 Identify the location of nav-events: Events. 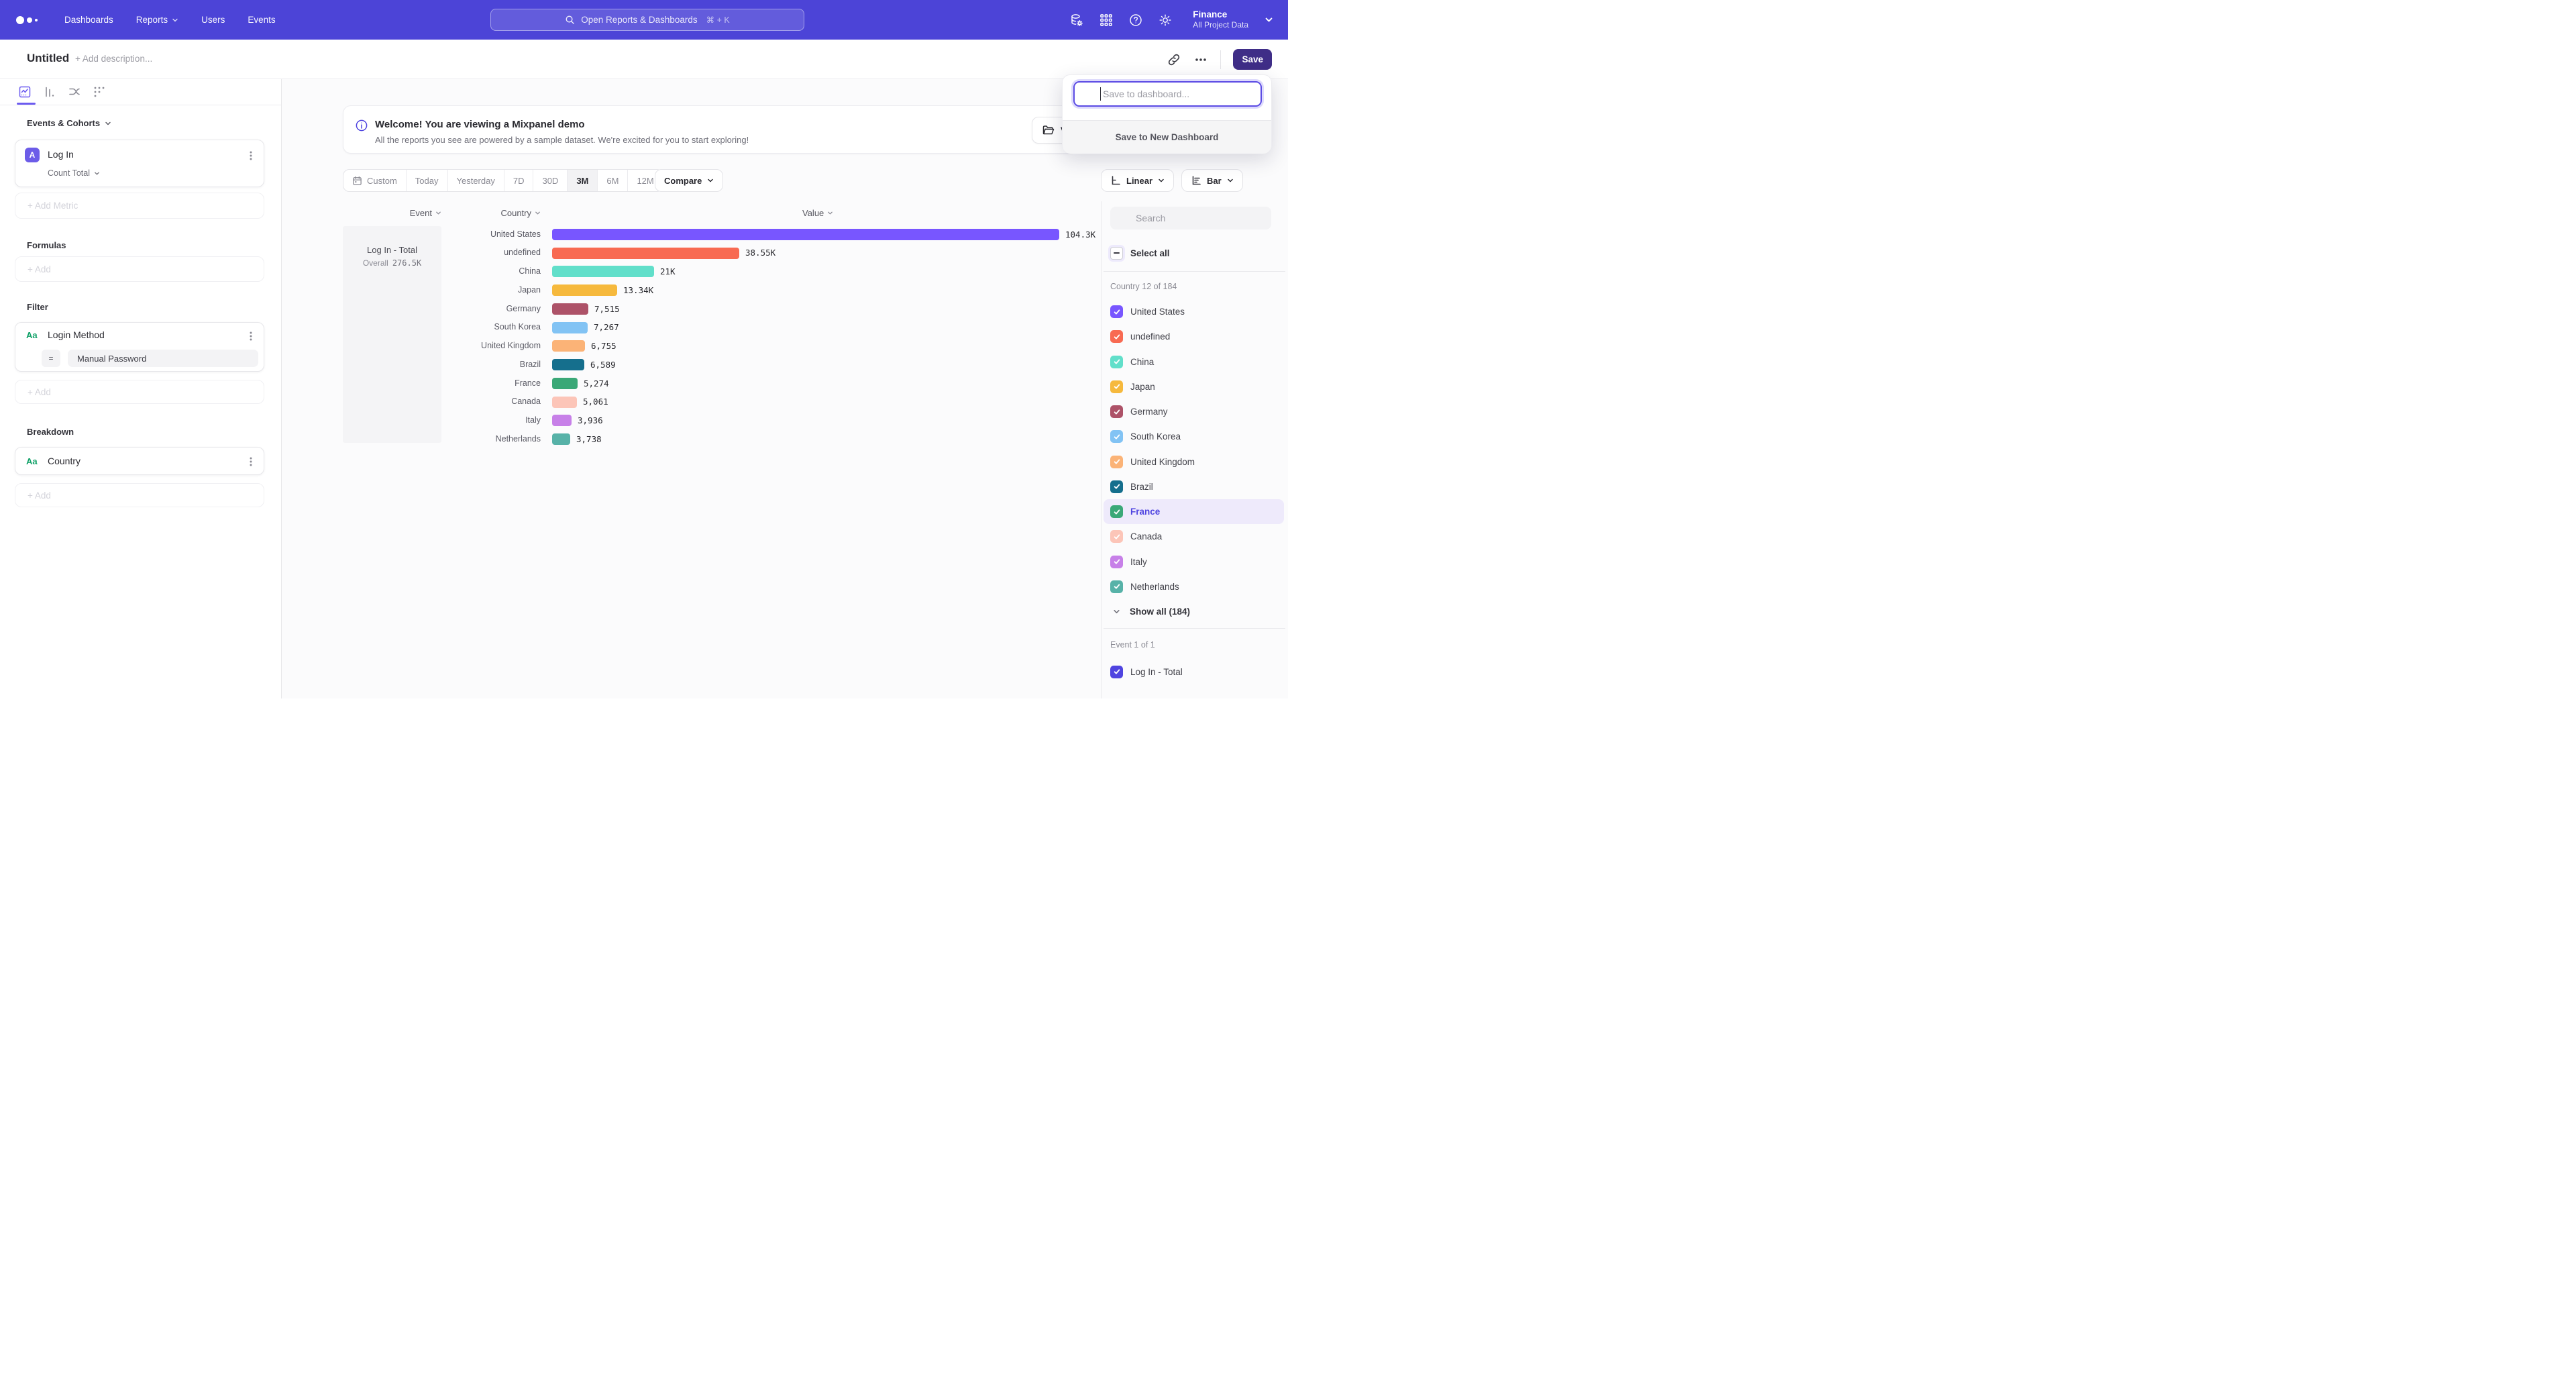
(261, 20).